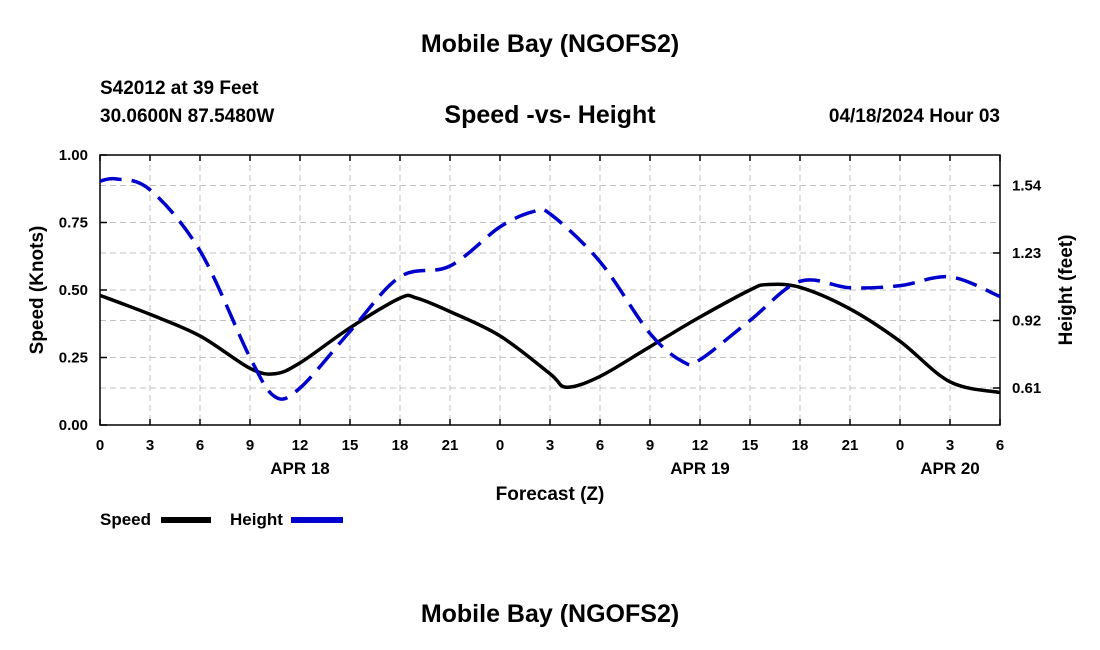 This screenshot has width=1100, height=650. I want to click on y-tick-label: 0.75, so click(73, 223).